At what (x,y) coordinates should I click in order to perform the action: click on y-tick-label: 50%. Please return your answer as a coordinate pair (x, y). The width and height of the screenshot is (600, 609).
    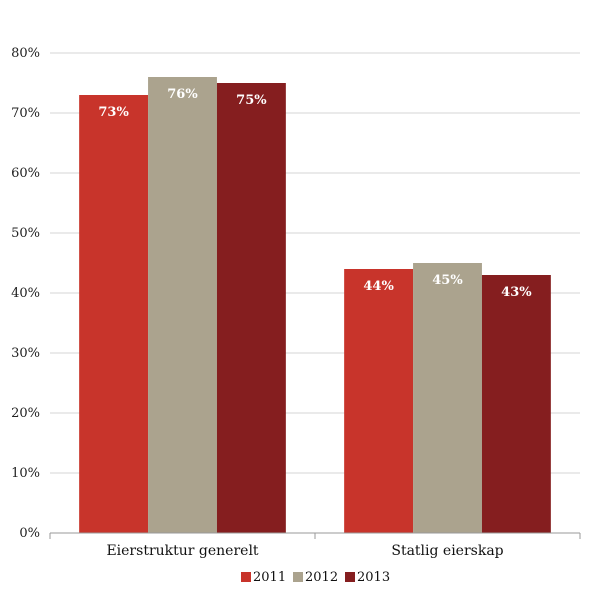
    Looking at the image, I should click on (25, 233).